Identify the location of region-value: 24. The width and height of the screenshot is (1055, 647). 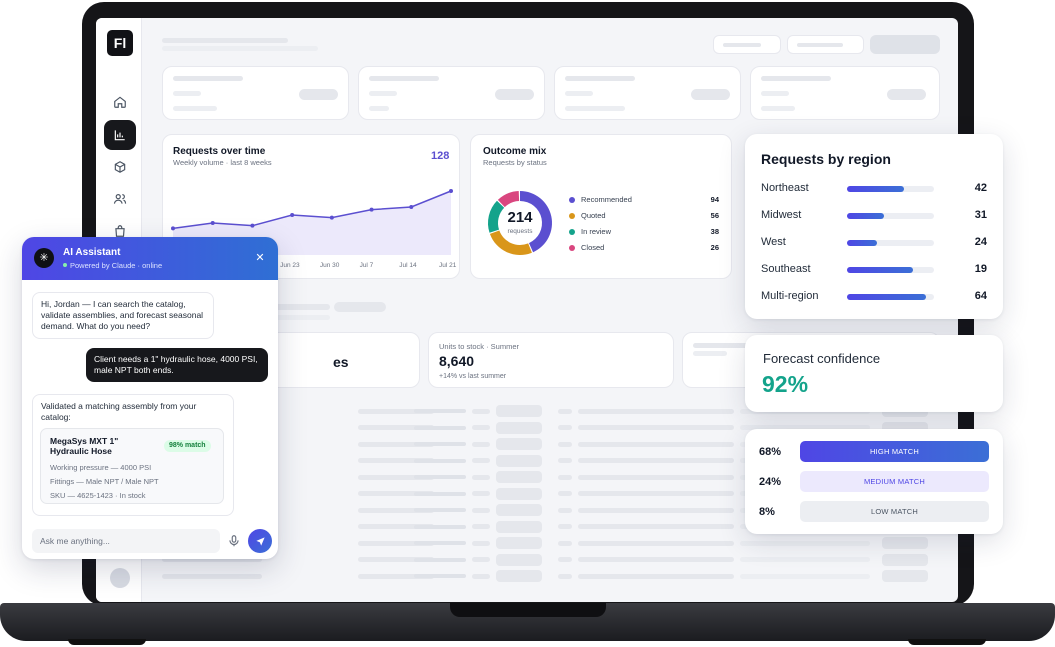
(980, 242).